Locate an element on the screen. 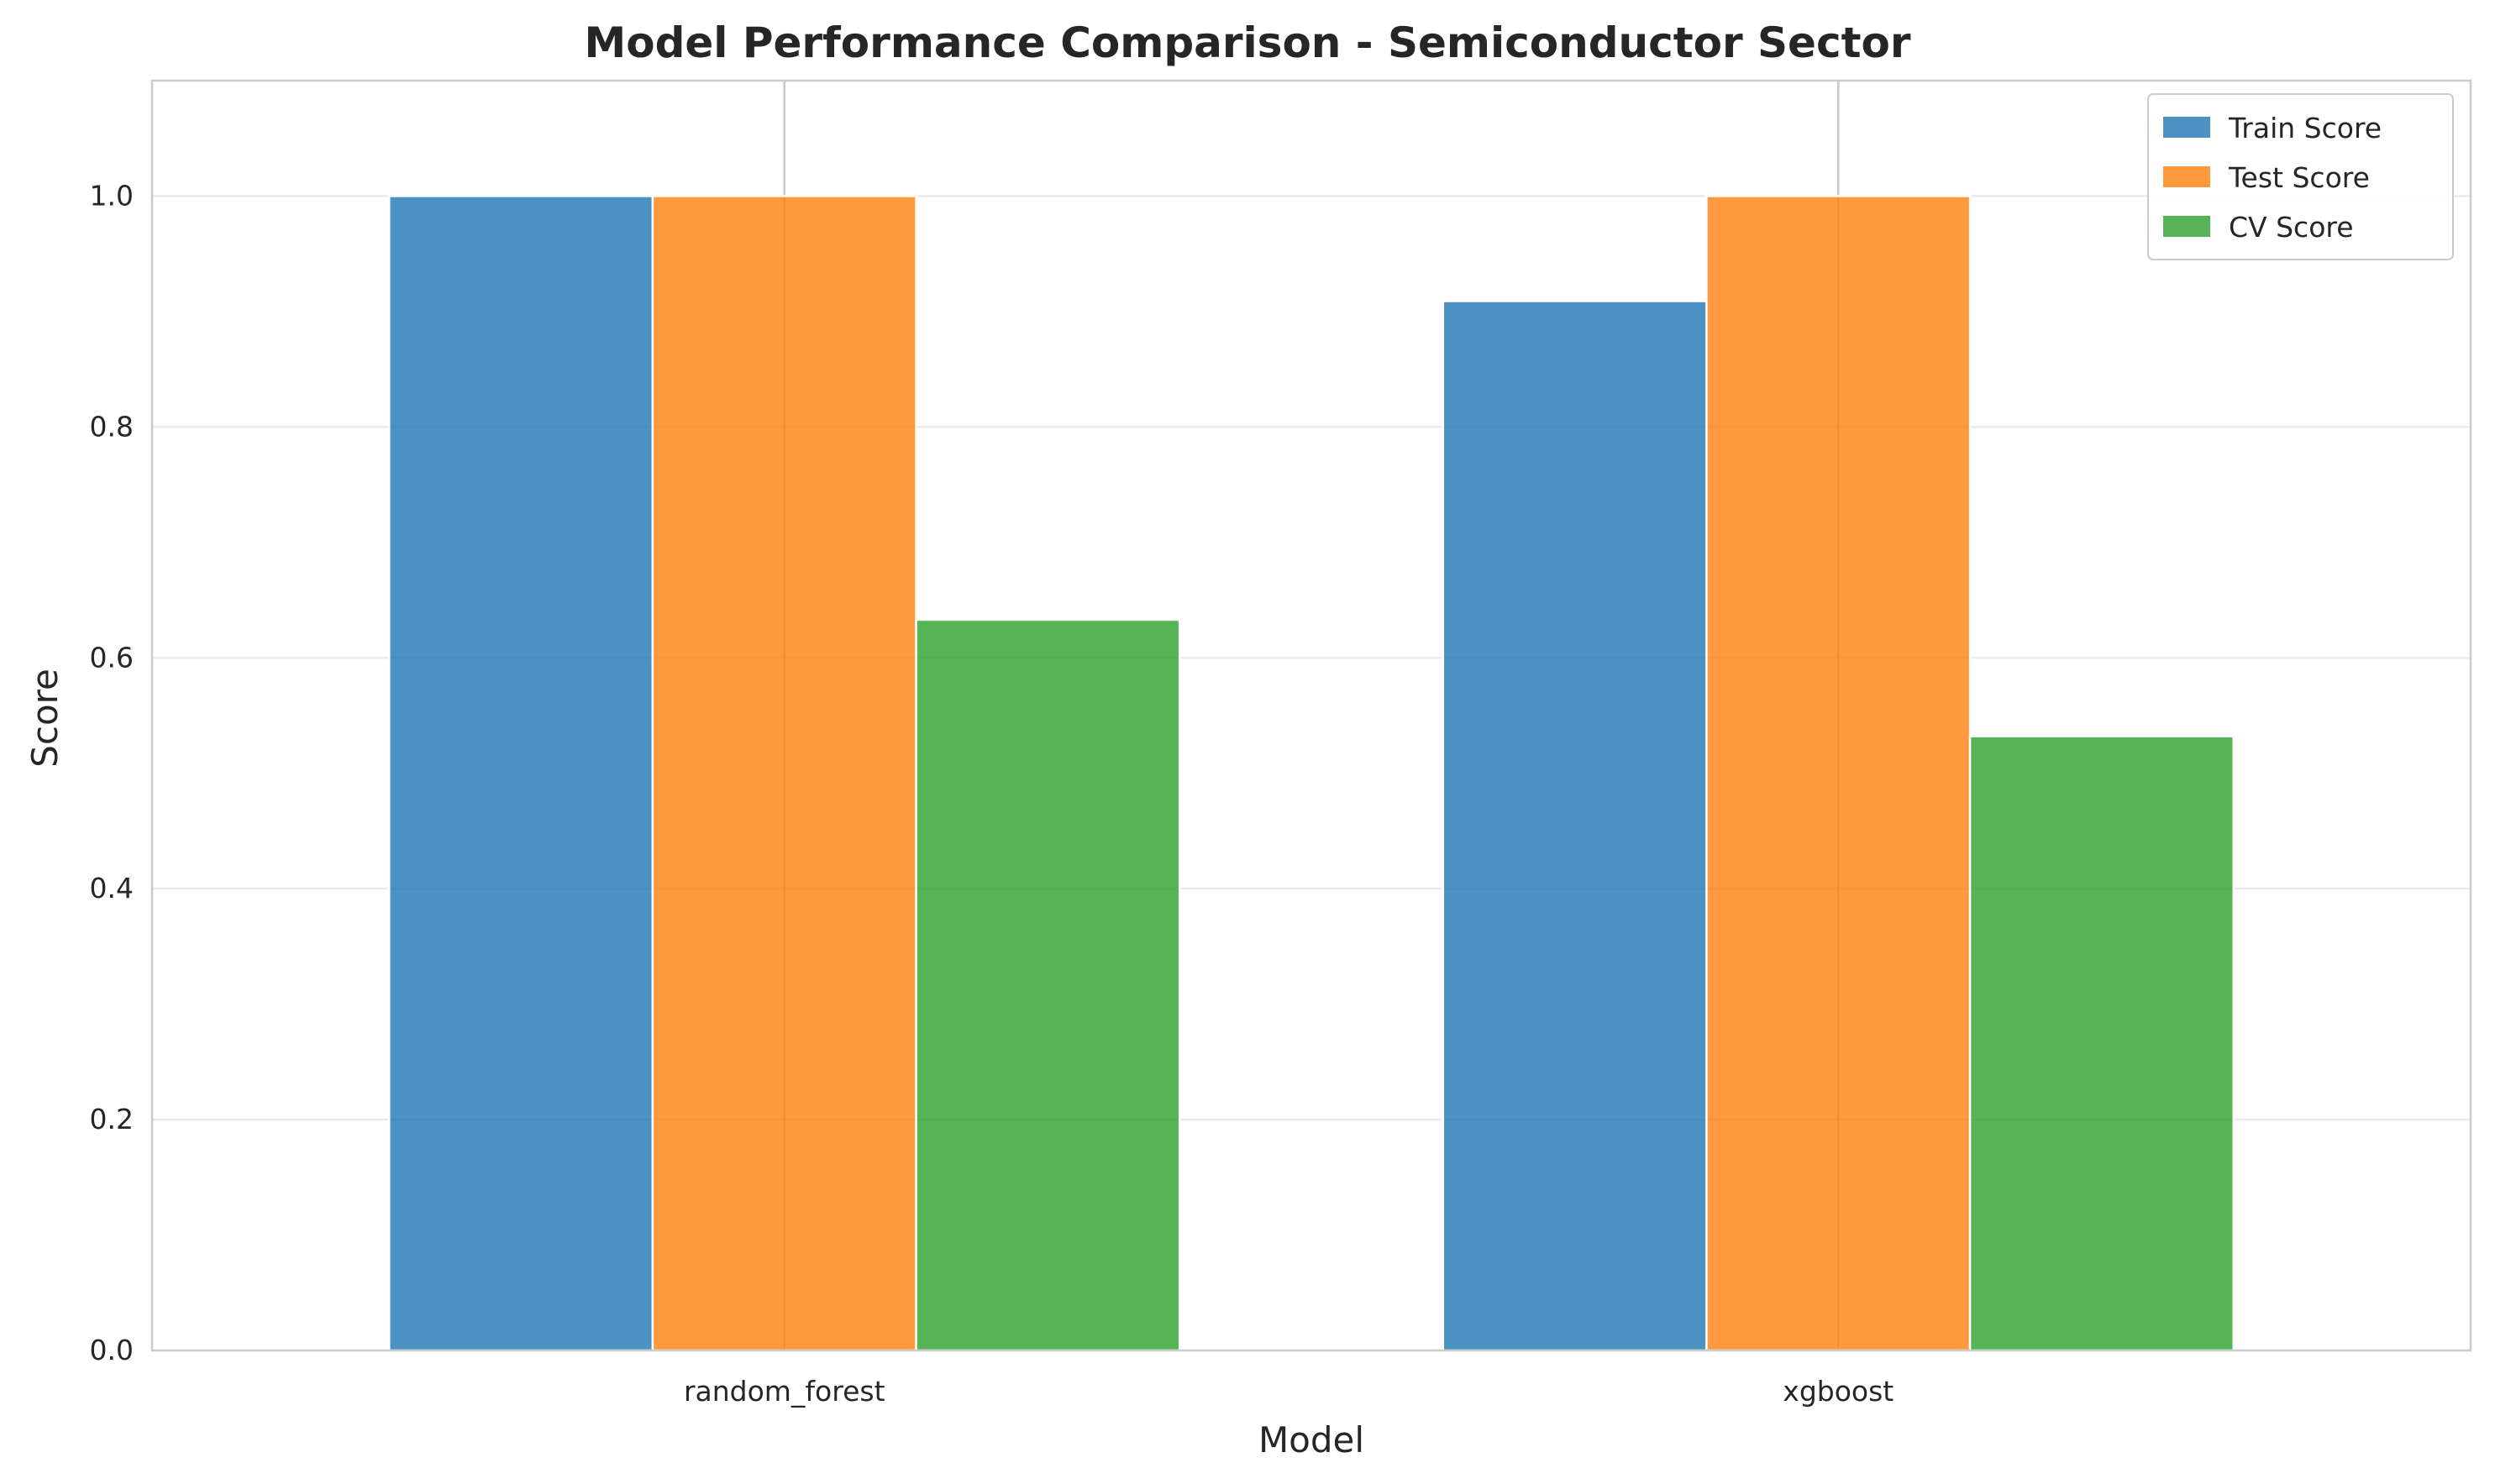 The height and width of the screenshot is (1484, 2495). legend-label: CV Score is located at coordinates (2292, 228).